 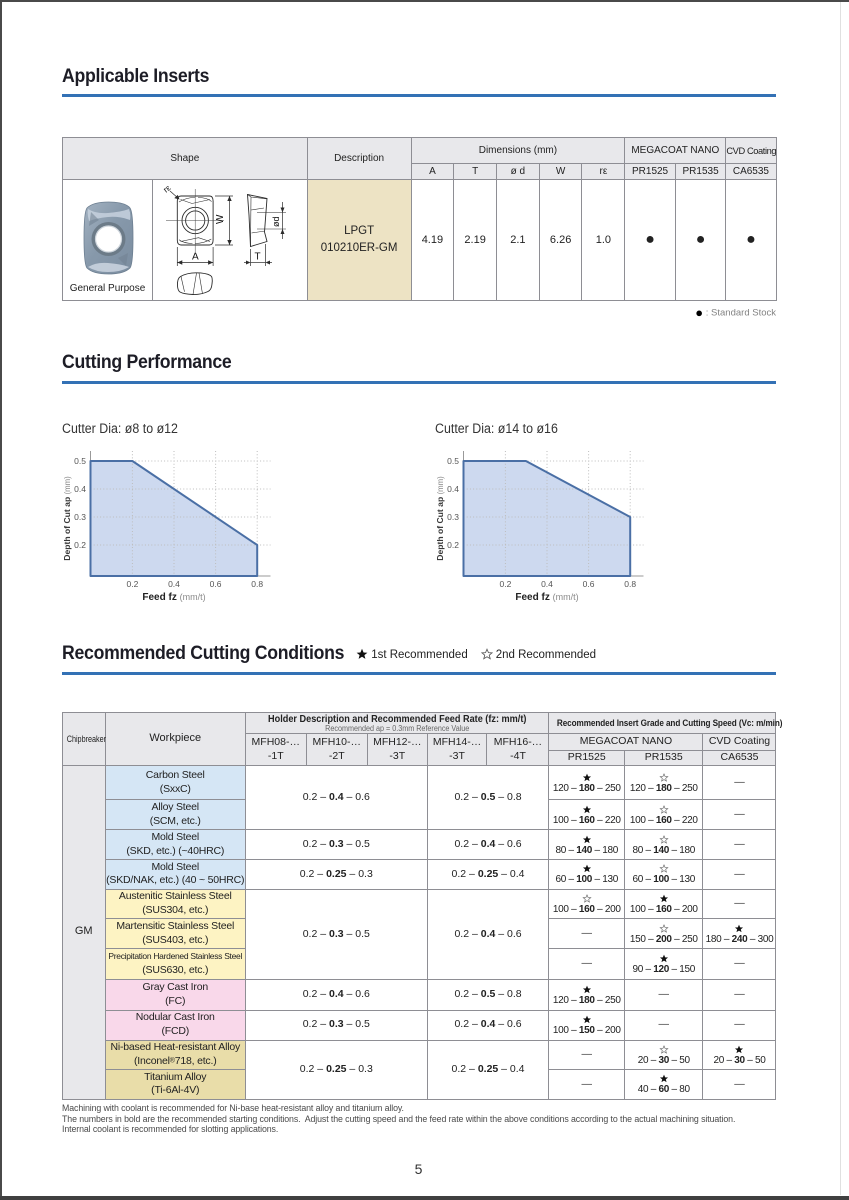 I want to click on svg-text: T, so click(x=258, y=257).